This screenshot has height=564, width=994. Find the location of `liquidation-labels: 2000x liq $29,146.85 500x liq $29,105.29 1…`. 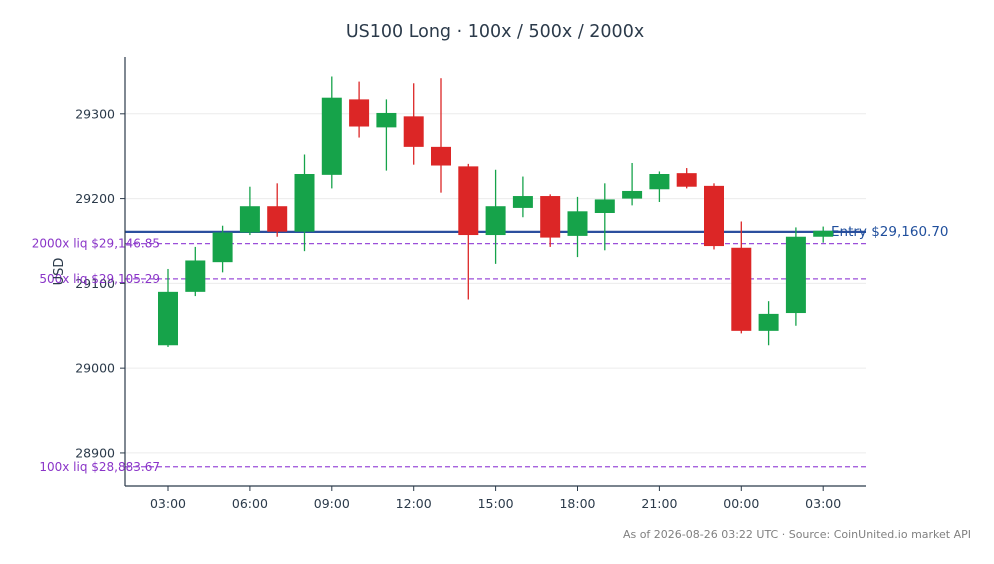

liquidation-labels: 2000x liq $29,146.85 500x liq $29,105.29 1… is located at coordinates (96, 355).